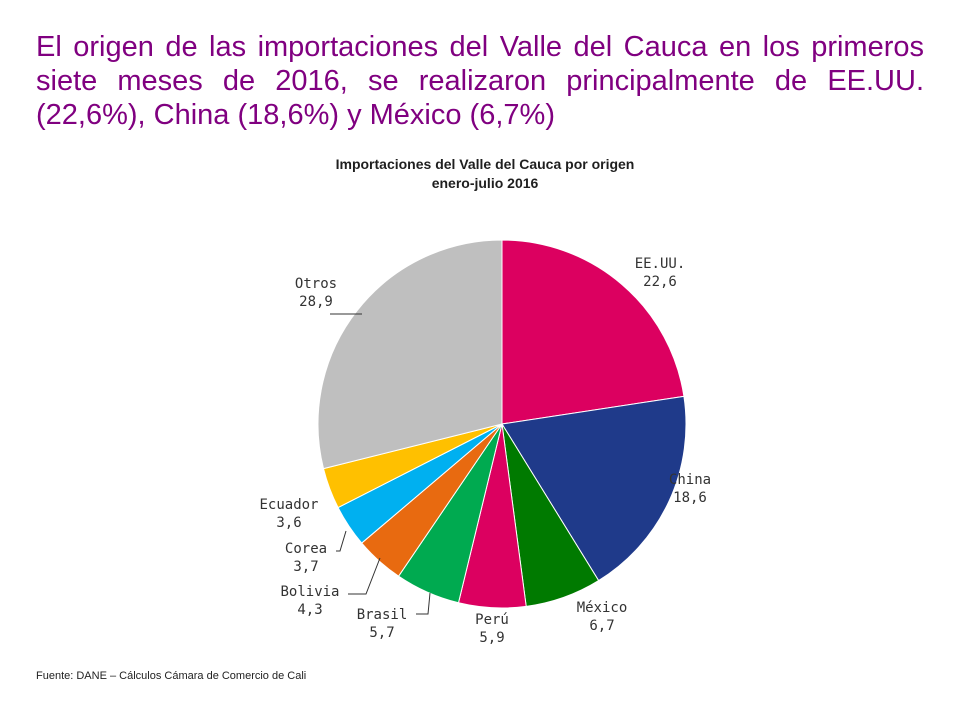 This screenshot has width=960, height=720. Describe the element at coordinates (594, 488) in the screenshot. I see `pie-slice-china` at that location.